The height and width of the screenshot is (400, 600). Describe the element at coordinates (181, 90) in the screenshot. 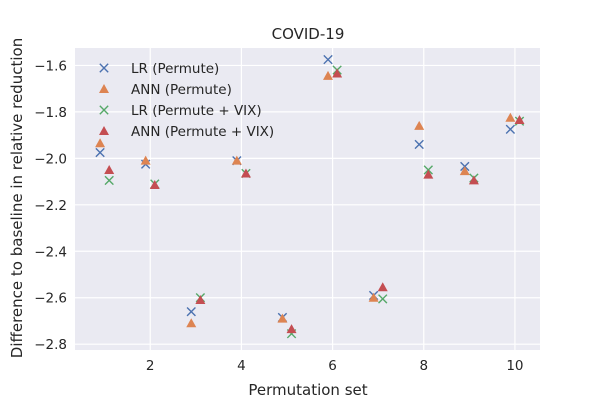

I see `legend-label: ANN (Permute)` at that location.